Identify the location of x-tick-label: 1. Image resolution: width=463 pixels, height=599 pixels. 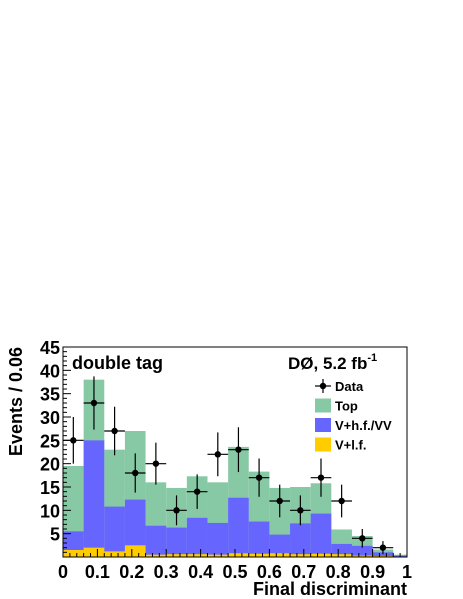
(407, 572).